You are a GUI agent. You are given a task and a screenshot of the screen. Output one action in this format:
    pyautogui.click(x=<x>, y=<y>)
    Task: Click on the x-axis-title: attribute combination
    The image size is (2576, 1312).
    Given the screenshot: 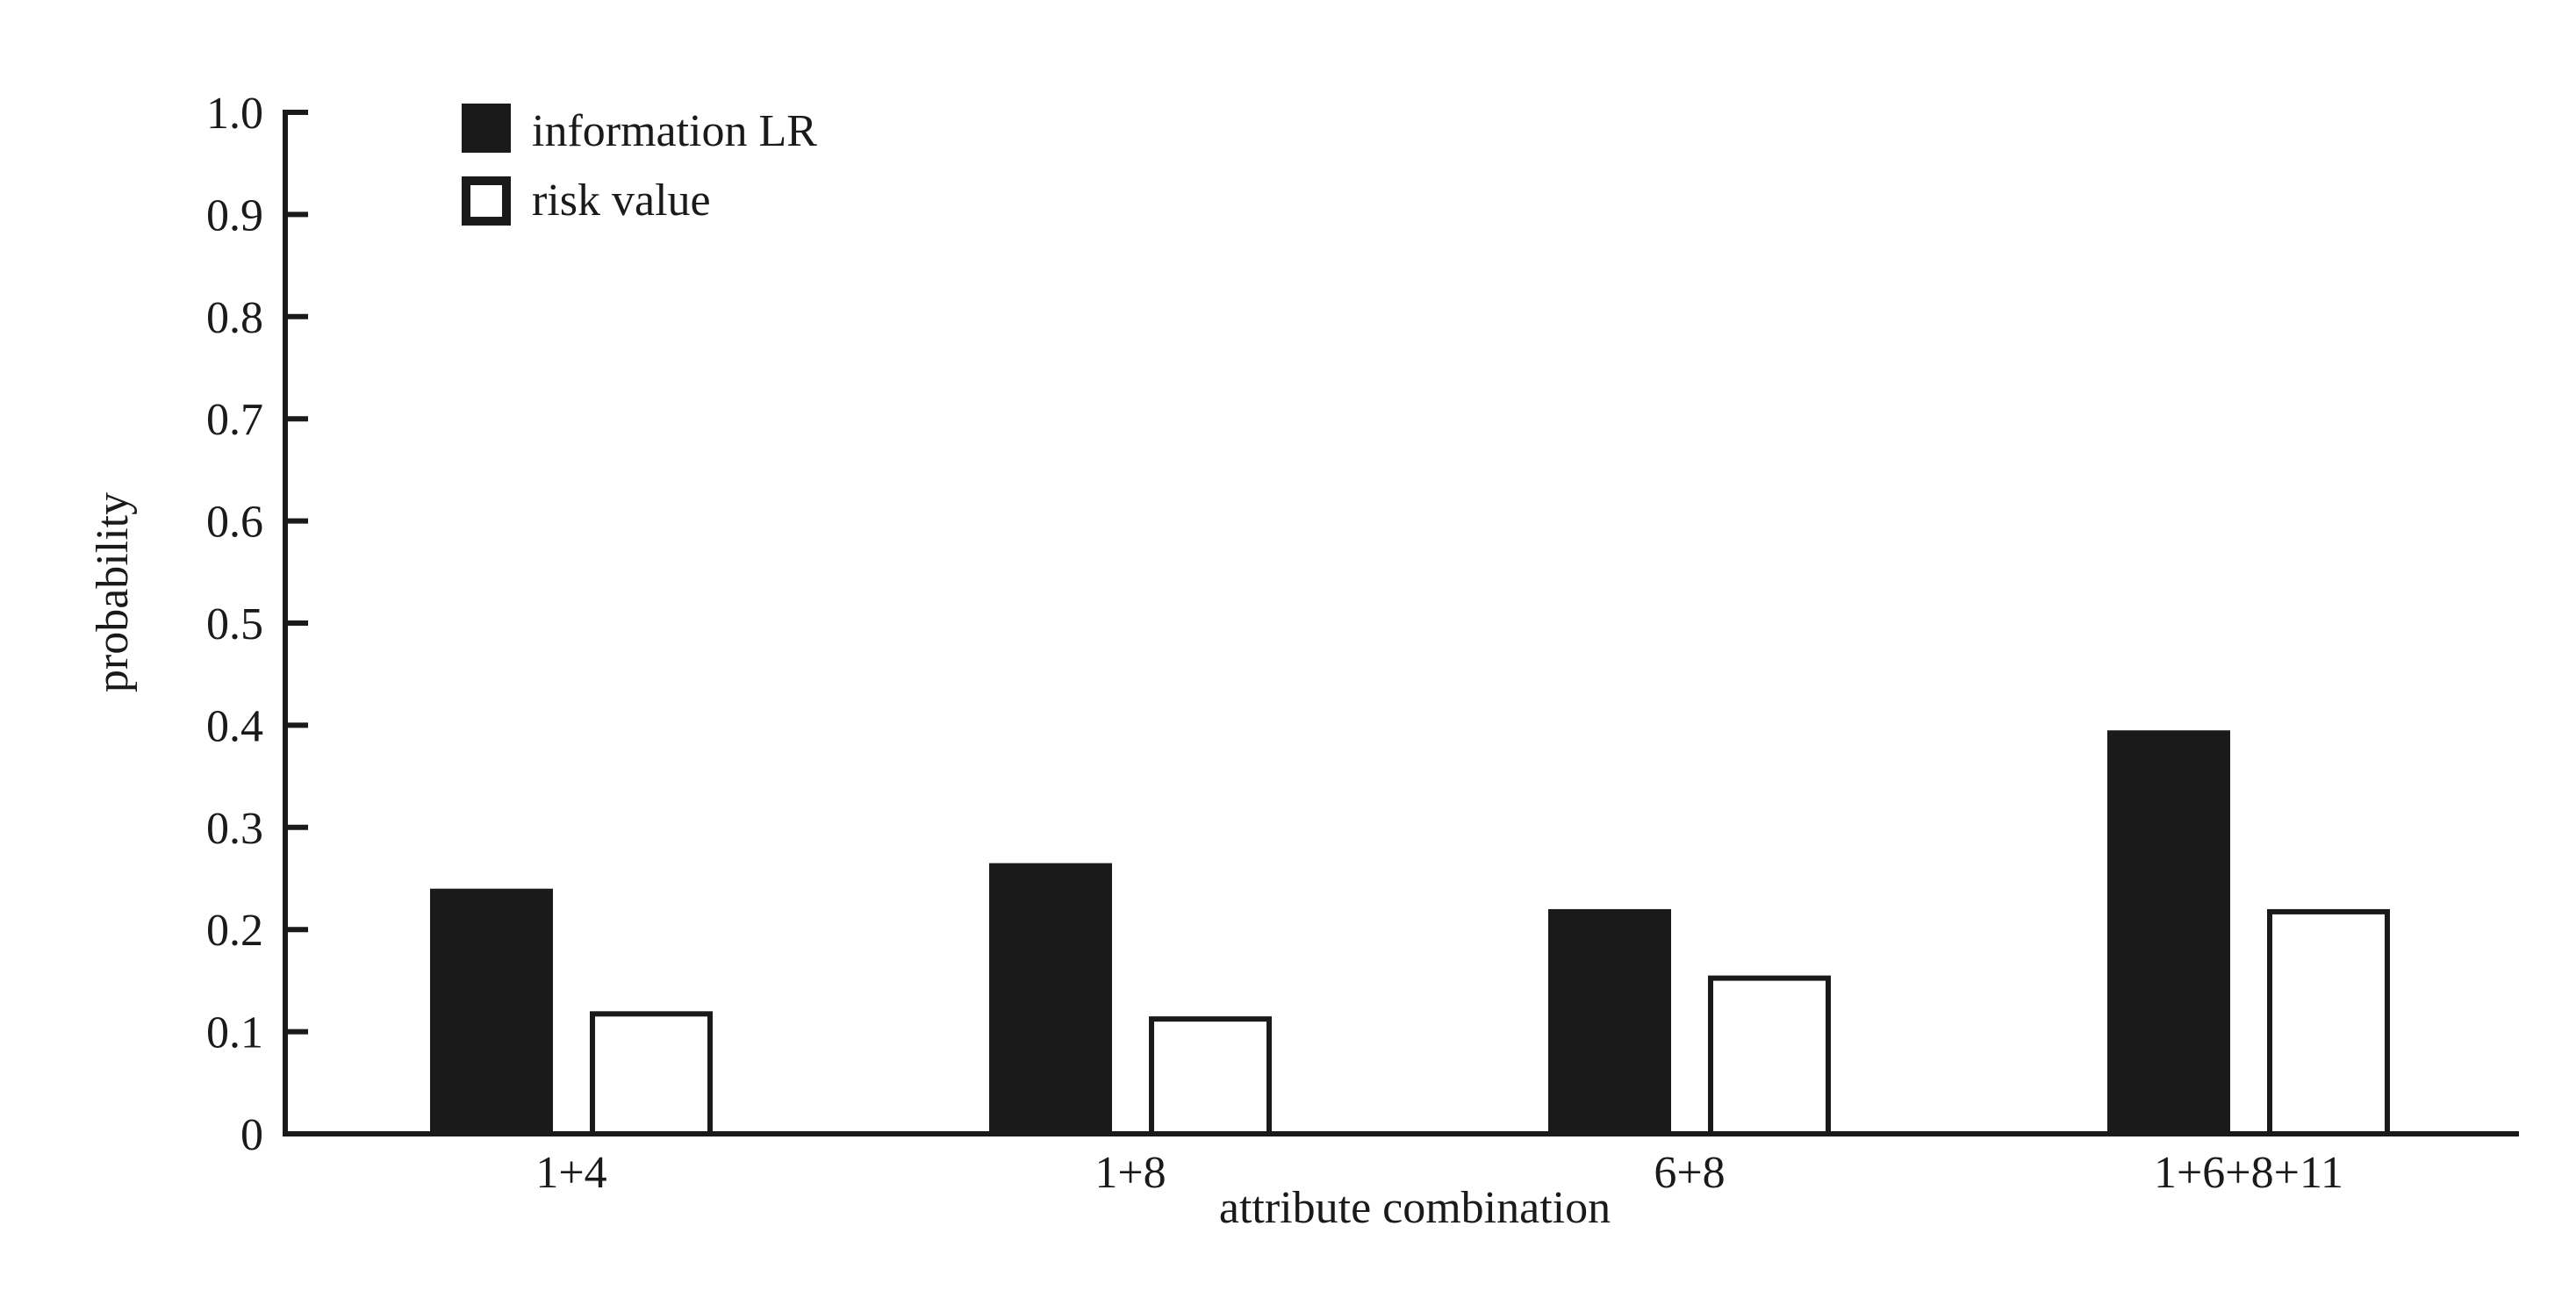 What is the action you would take?
    pyautogui.click(x=1415, y=1208)
    